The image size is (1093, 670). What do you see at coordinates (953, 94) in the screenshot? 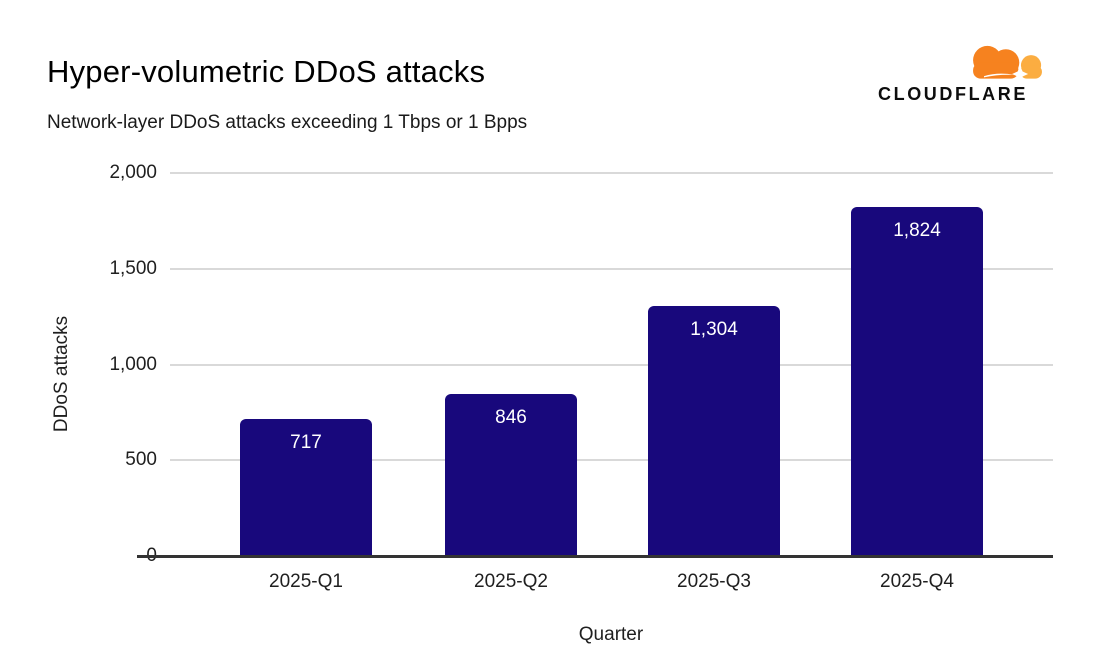
I see `cloudflare-wordmark: CLOUDFLARE` at bounding box center [953, 94].